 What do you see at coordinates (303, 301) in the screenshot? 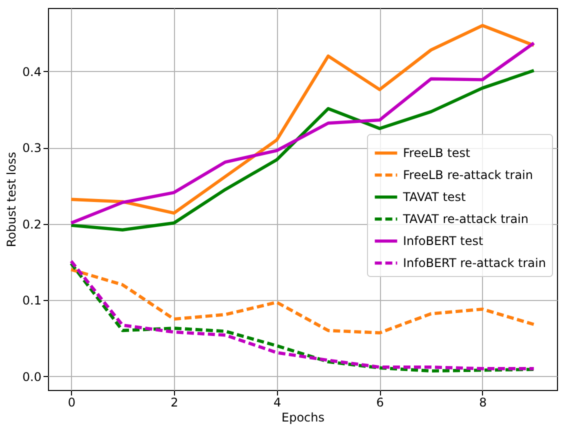
I see `line-series` at bounding box center [303, 301].